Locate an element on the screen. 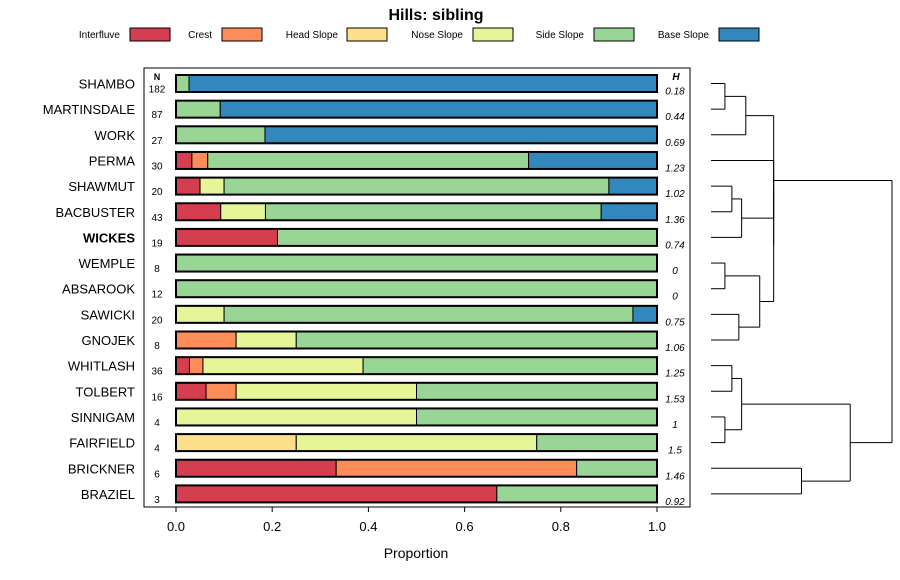 The image size is (900, 580). h-value: 0.74 is located at coordinates (675, 245).